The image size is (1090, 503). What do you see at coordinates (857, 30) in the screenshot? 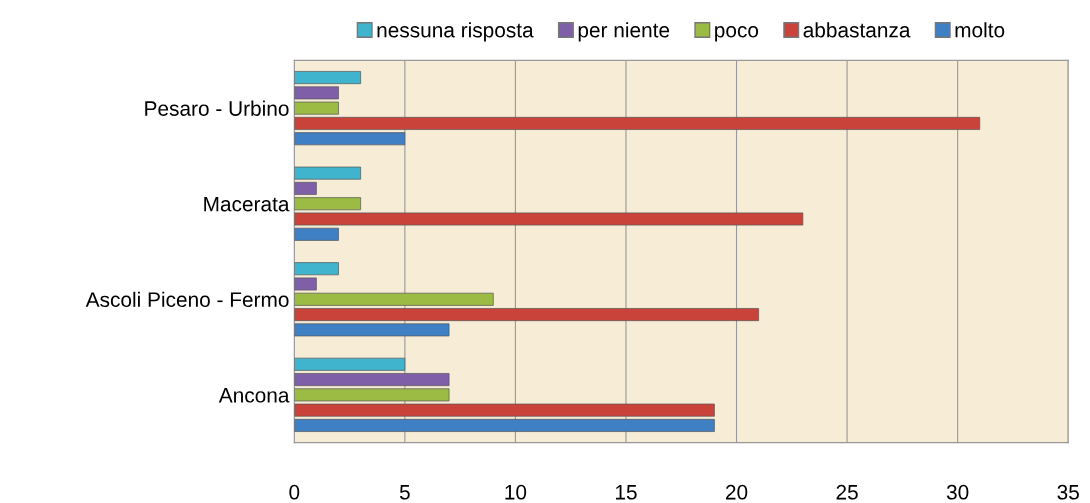
I see `legend-label: abbastanza` at bounding box center [857, 30].